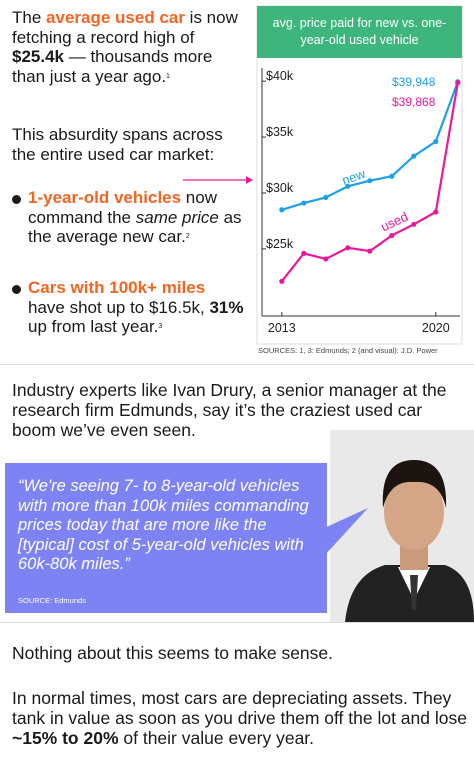  What do you see at coordinates (414, 102) in the screenshot?
I see `annotation: $39,868` at bounding box center [414, 102].